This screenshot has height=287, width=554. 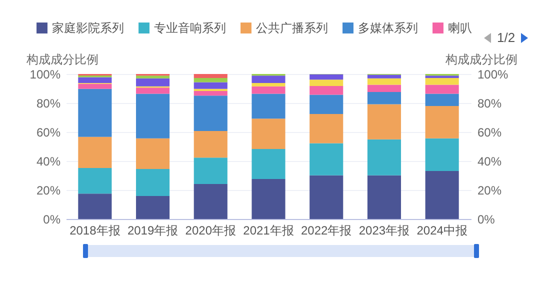 What do you see at coordinates (326, 231) in the screenshot?
I see `x-tick-label: 2022年报` at bounding box center [326, 231].